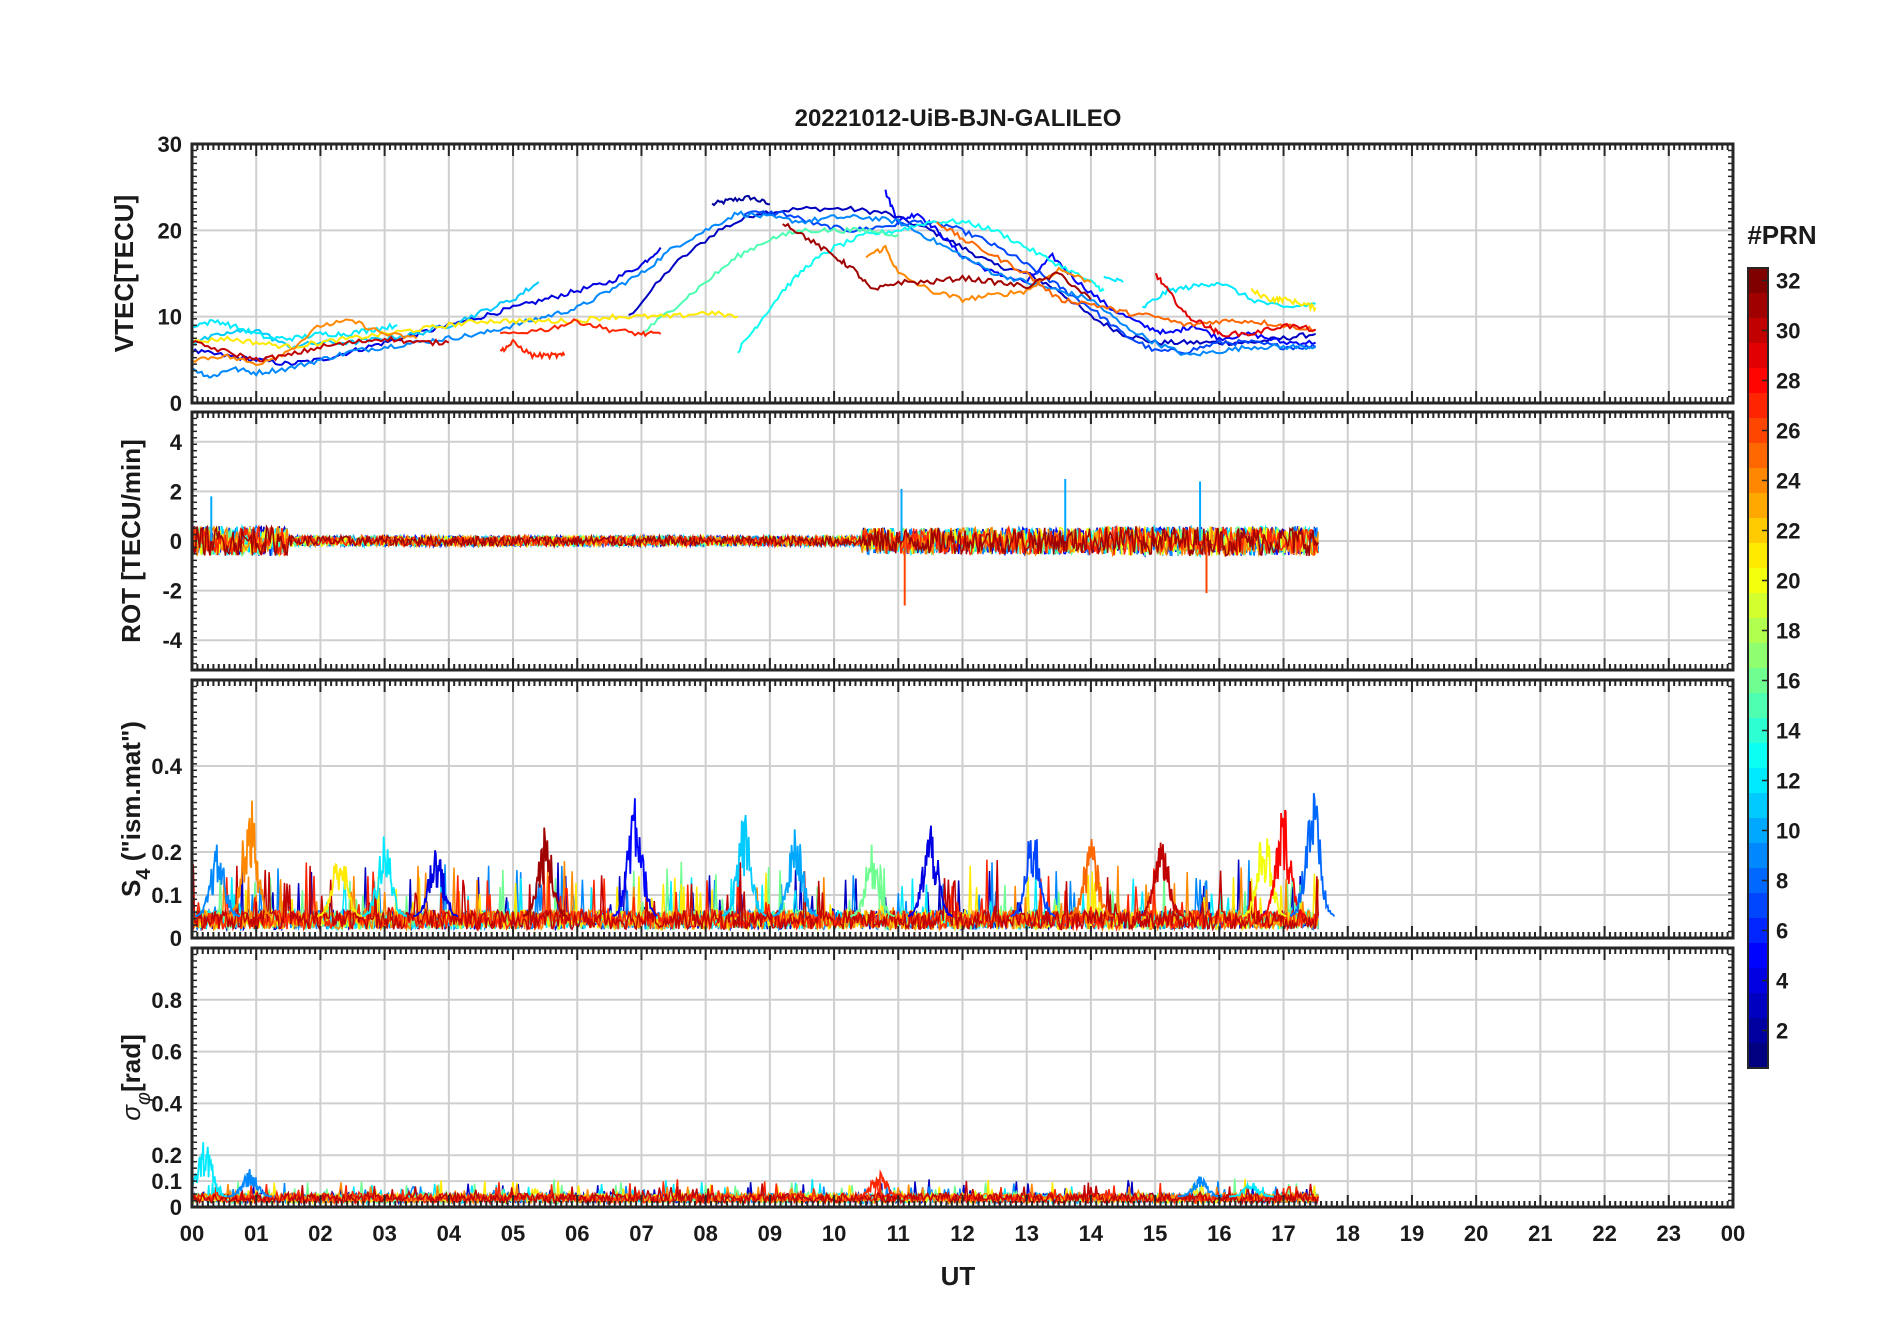 The height and width of the screenshot is (1330, 1902). Describe the element at coordinates (1788, 381) in the screenshot. I see `colorbar-tick-label: 28` at that location.